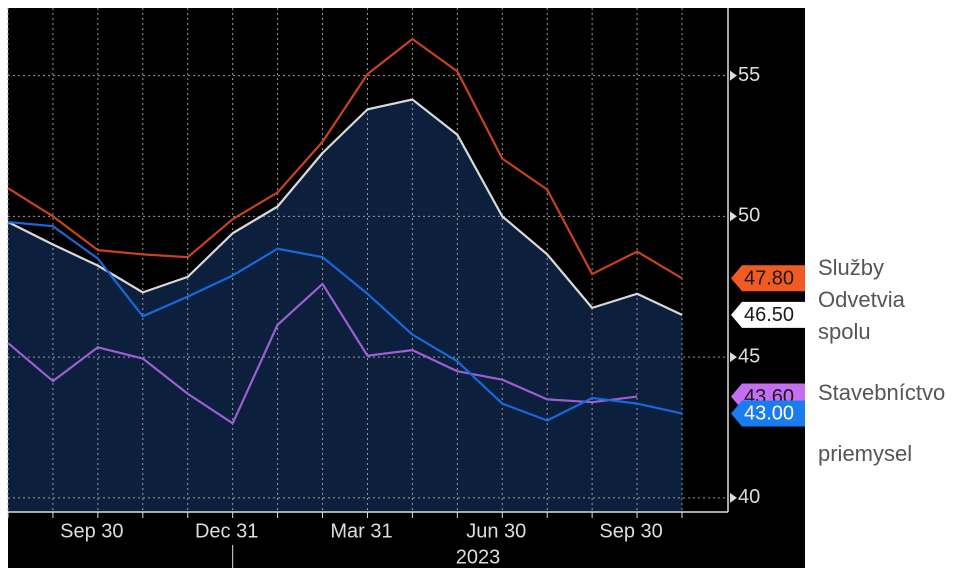 The height and width of the screenshot is (568, 966). What do you see at coordinates (749, 75) in the screenshot?
I see `y-tick-label: 55` at bounding box center [749, 75].